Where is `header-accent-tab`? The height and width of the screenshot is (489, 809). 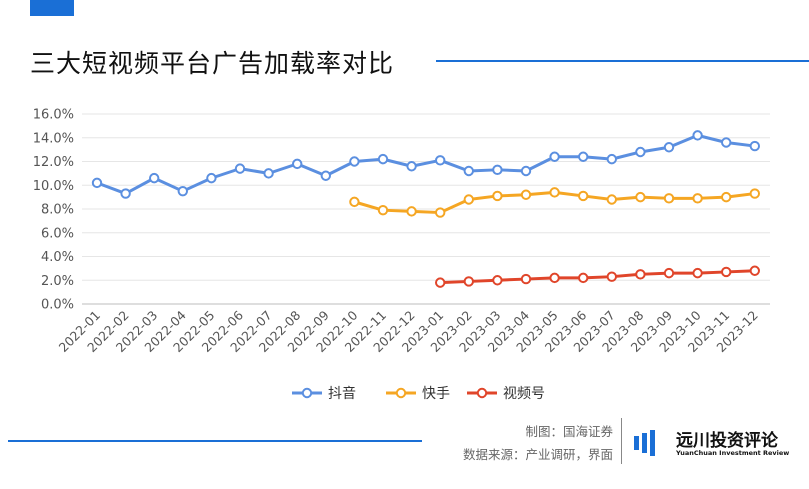
header-accent-tab is located at coordinates (52, 8).